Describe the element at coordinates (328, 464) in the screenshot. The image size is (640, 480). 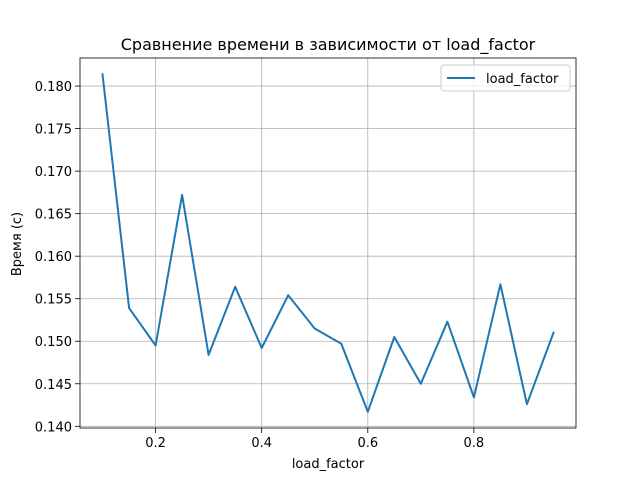
I see `x-axis-label: load_factor` at that location.